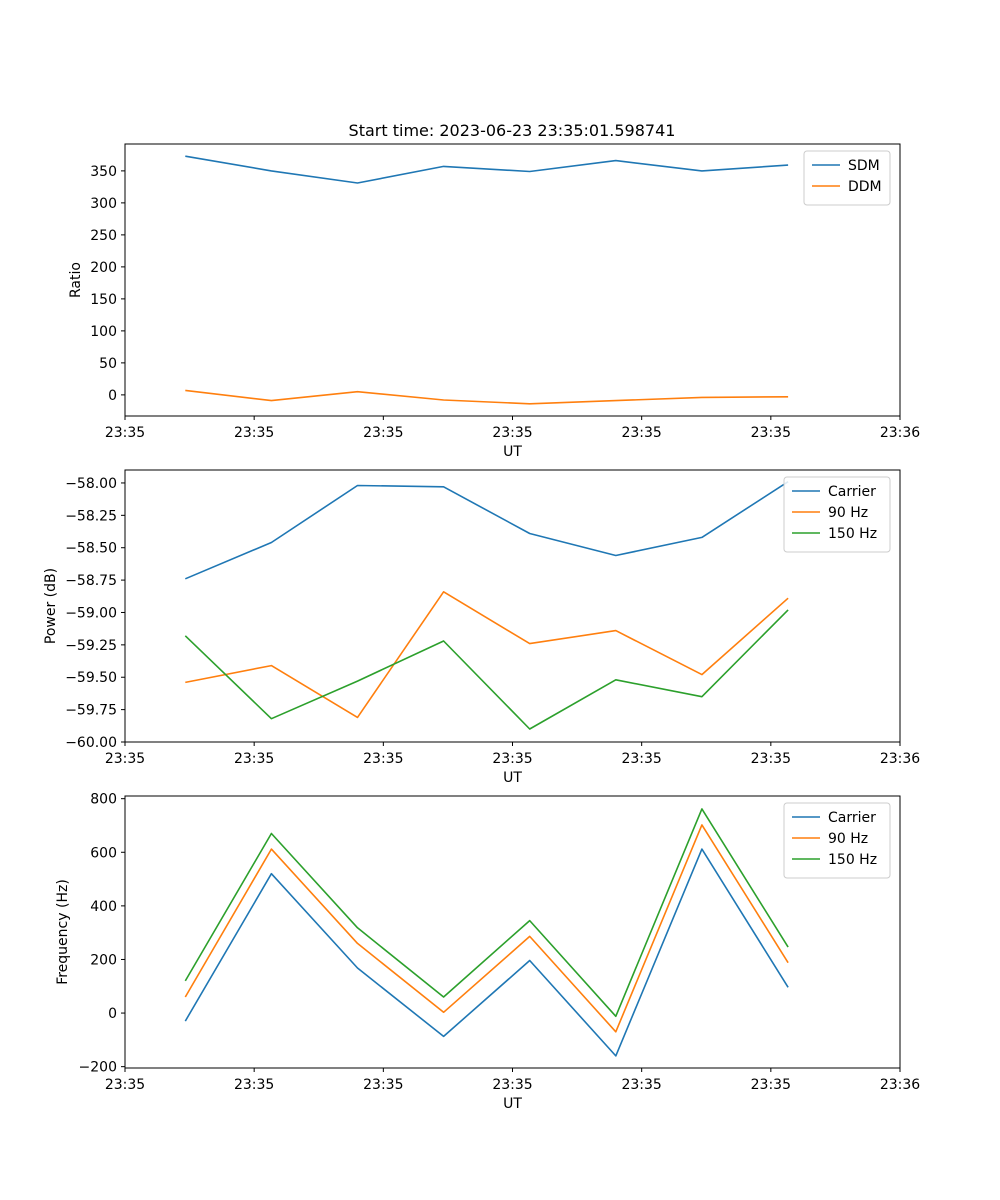  What do you see at coordinates (91, 711) in the screenshot?
I see `y-tick-label: −59.75` at bounding box center [91, 711].